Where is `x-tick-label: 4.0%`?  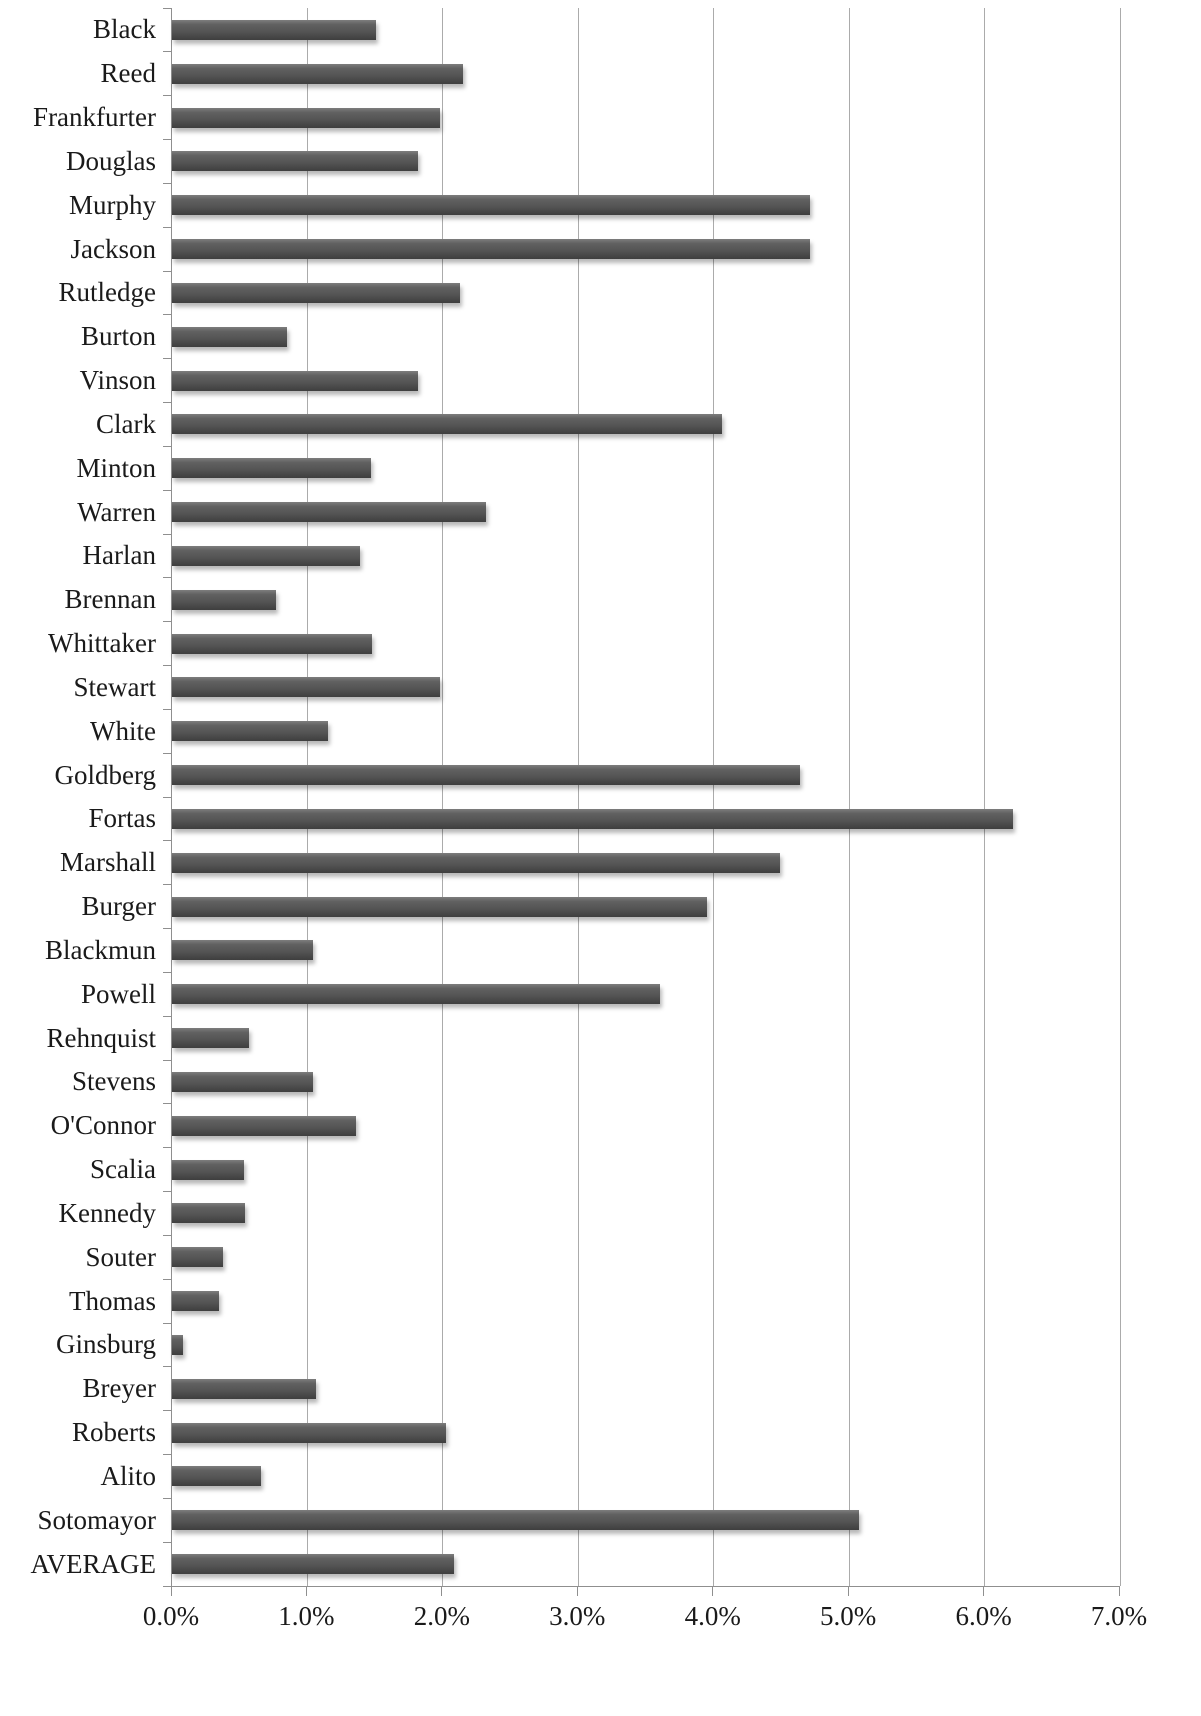 x-tick-label: 4.0% is located at coordinates (712, 1616).